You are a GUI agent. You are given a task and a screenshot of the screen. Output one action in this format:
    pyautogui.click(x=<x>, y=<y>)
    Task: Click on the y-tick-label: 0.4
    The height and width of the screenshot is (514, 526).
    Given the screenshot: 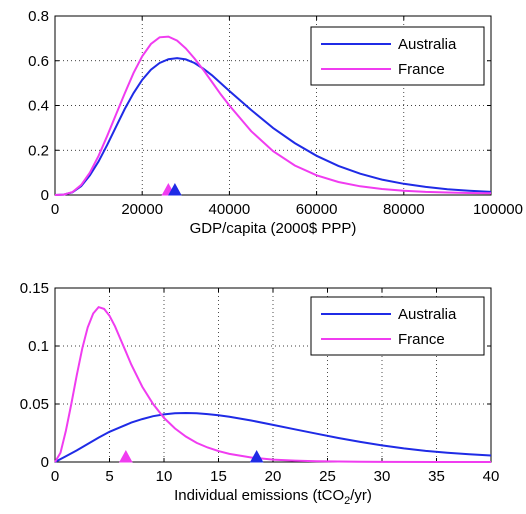 What is the action you would take?
    pyautogui.click(x=38, y=106)
    